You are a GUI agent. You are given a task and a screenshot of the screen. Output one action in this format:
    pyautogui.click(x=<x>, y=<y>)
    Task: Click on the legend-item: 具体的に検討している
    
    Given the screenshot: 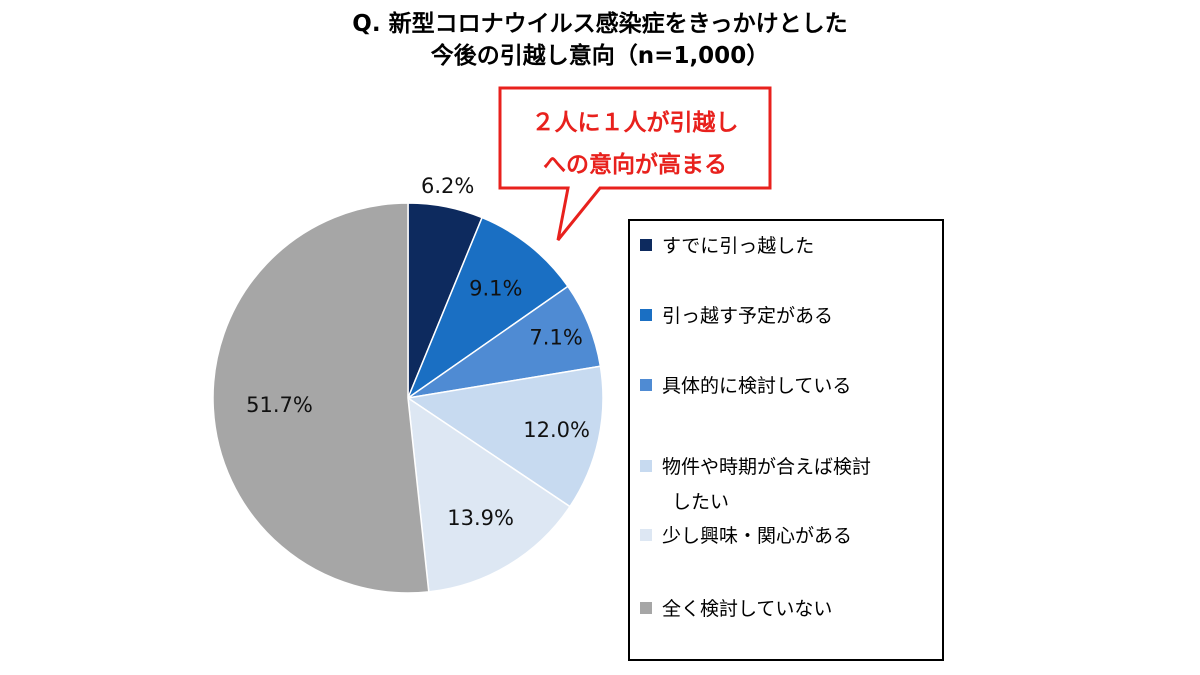 What is the action you would take?
    pyautogui.click(x=790, y=386)
    